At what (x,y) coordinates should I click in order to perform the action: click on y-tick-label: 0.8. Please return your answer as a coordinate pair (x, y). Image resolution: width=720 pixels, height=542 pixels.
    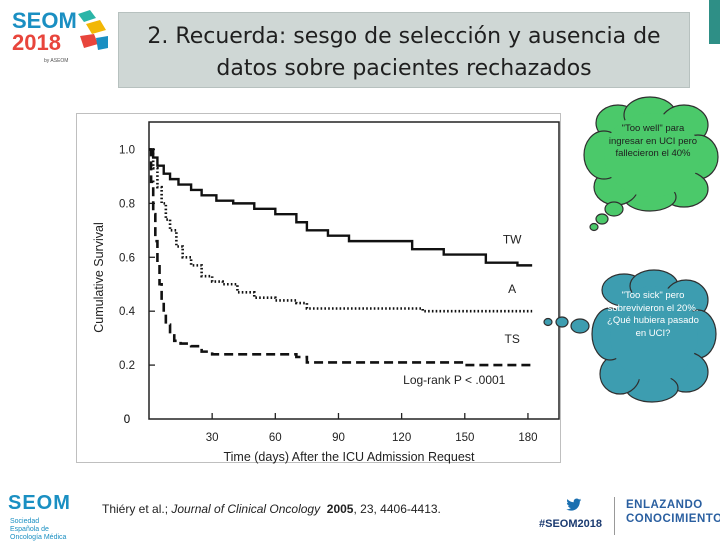
    Looking at the image, I should click on (127, 204).